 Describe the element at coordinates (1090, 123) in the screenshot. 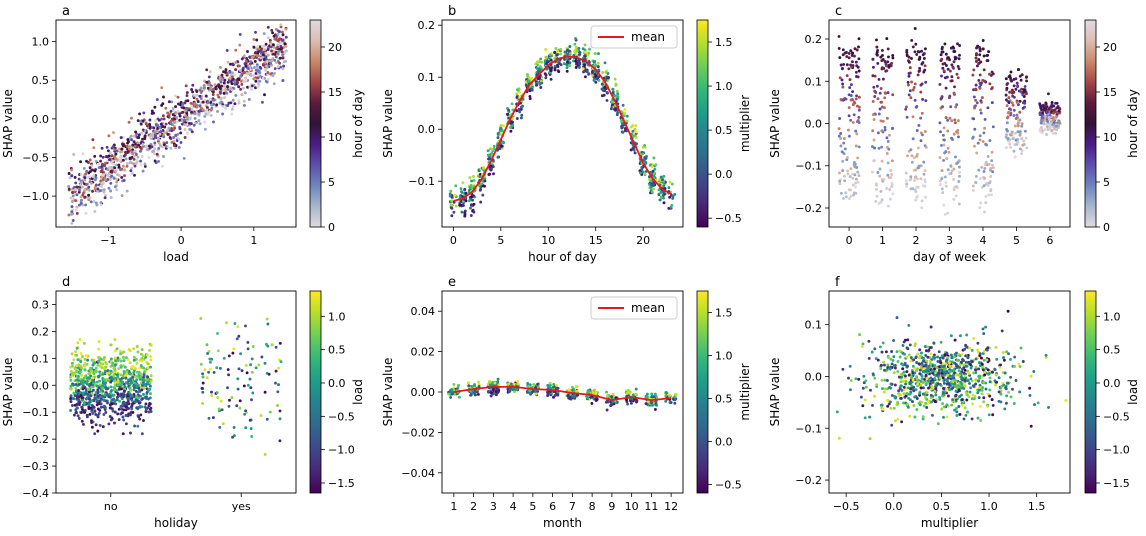

I see `colorbar-gradient` at that location.